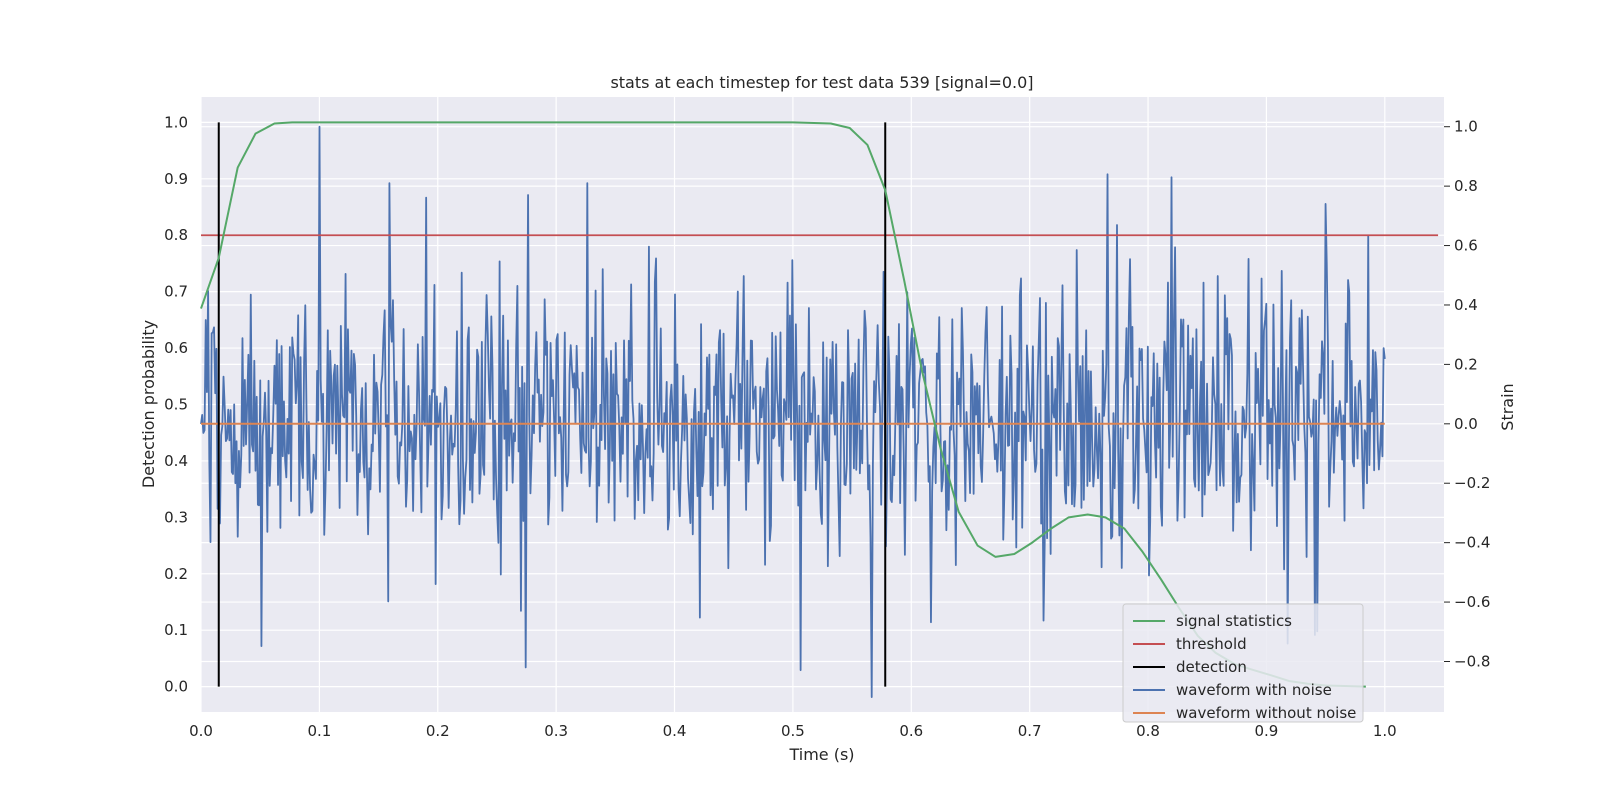 The height and width of the screenshot is (800, 1600). Describe the element at coordinates (1211, 667) in the screenshot. I see `legend-label: detection` at that location.